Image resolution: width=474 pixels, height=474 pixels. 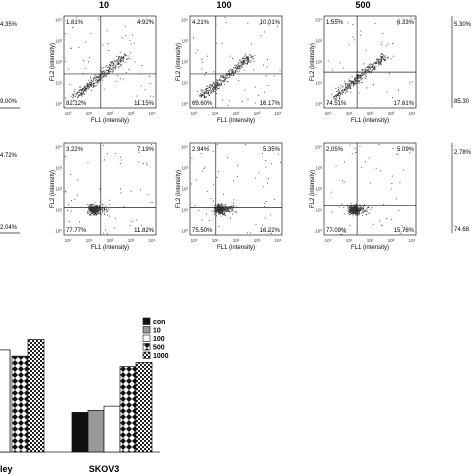 What do you see at coordinates (76, 231) in the screenshot?
I see `quadrant-ll-value: 77.77%` at bounding box center [76, 231].